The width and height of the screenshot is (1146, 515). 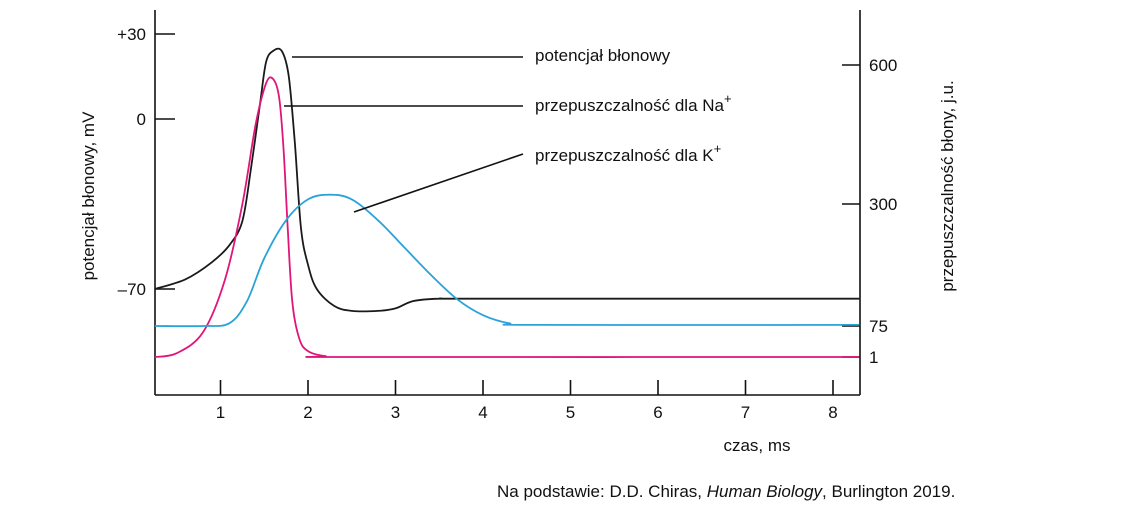 What do you see at coordinates (603, 55) in the screenshot?
I see `series-label-membrane-potential: potencjał błonowy` at bounding box center [603, 55].